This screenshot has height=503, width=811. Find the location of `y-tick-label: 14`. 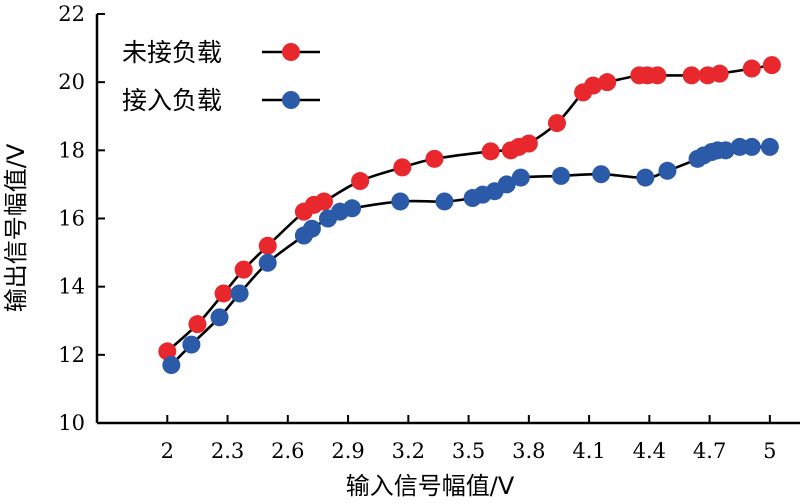

y-tick-label: 14 is located at coordinates (71, 287).